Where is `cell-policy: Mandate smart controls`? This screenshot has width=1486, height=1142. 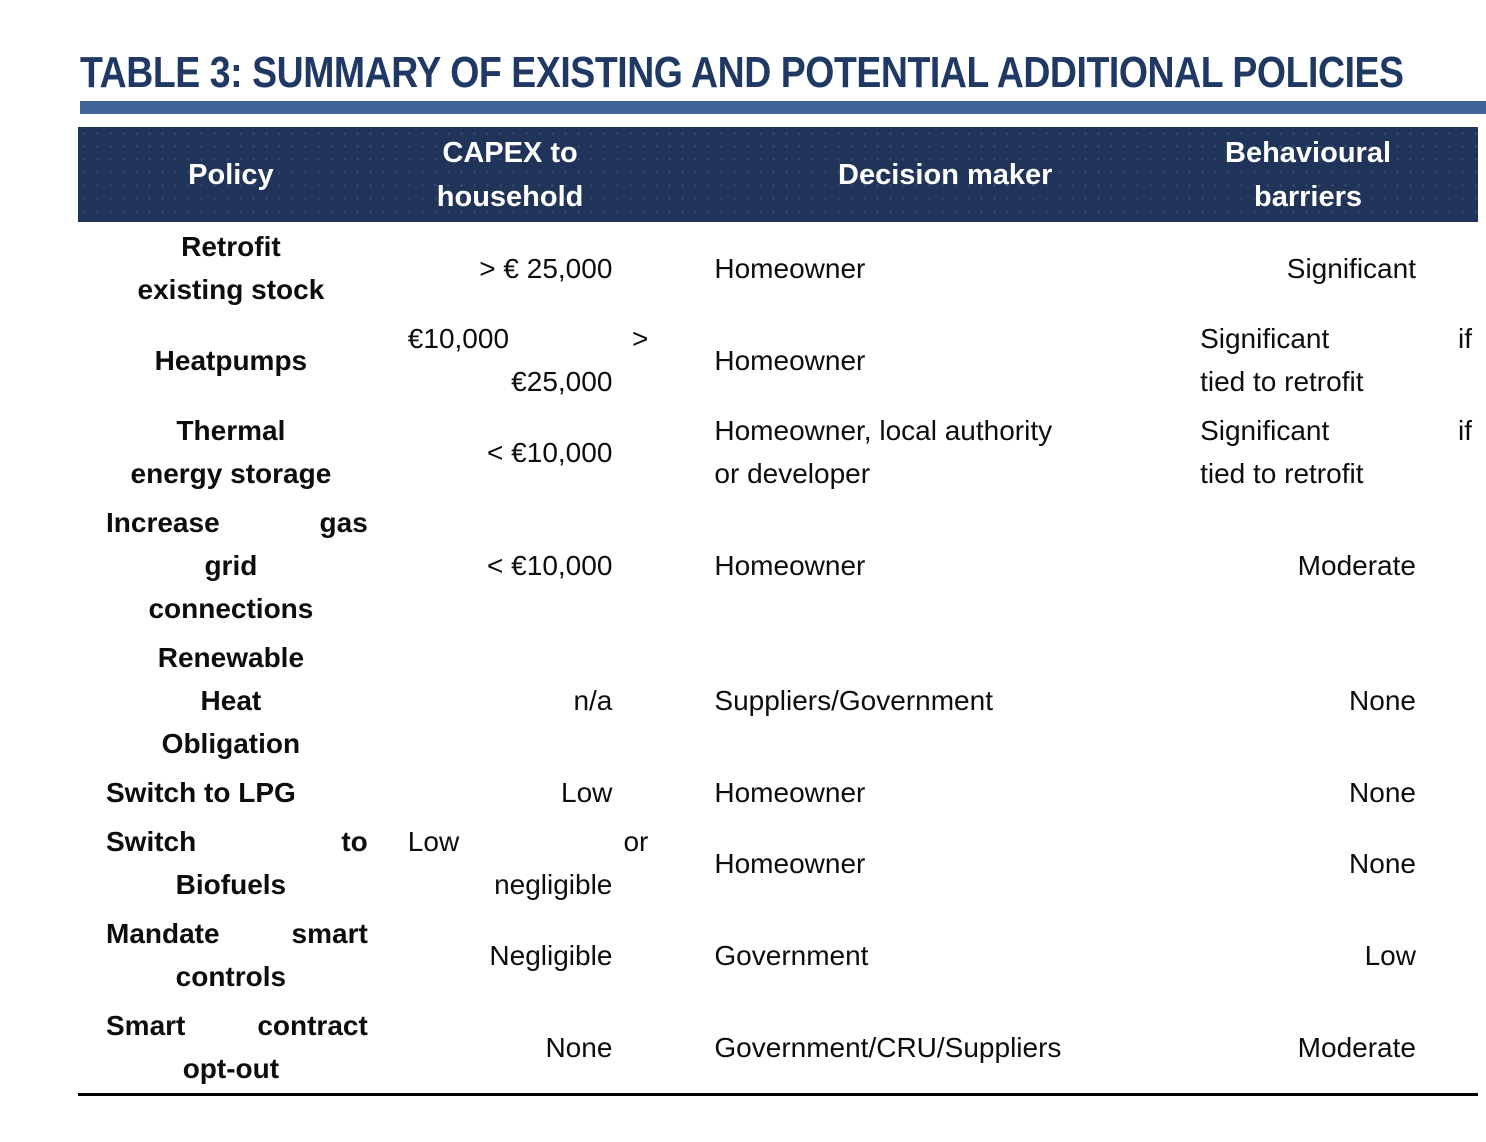
cell-policy: Mandate smart controls is located at coordinates (237, 955).